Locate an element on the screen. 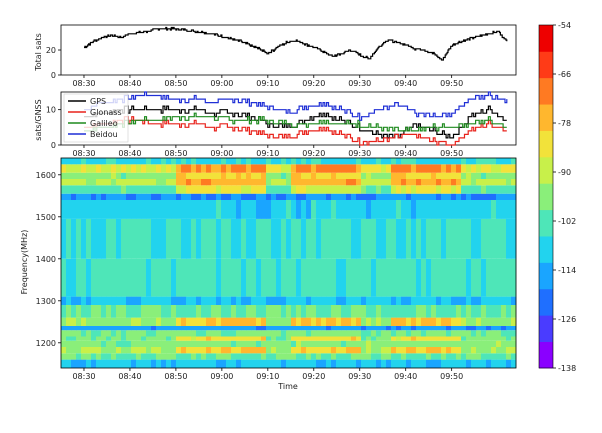  colorbar-block is located at coordinates (546, 355).